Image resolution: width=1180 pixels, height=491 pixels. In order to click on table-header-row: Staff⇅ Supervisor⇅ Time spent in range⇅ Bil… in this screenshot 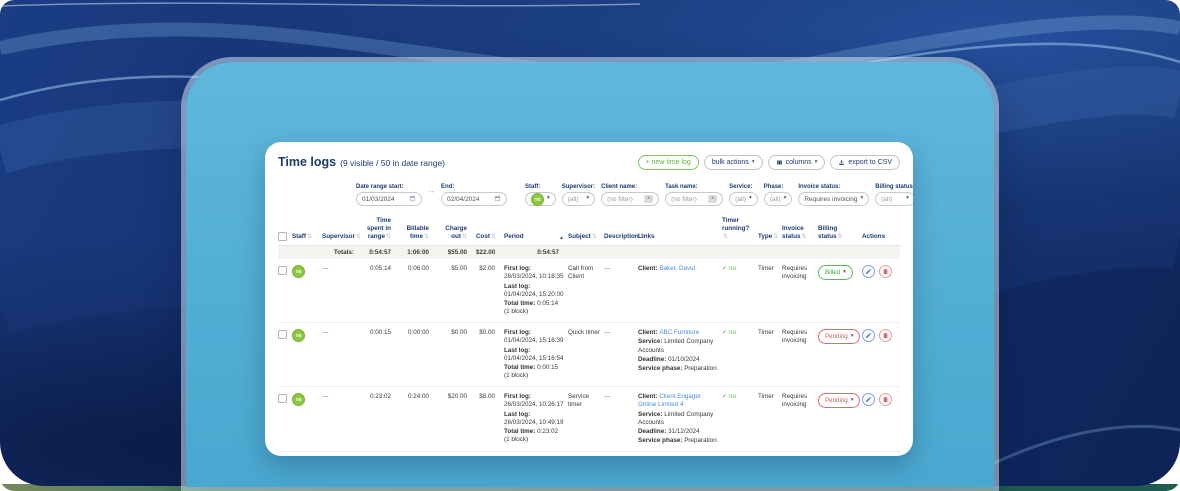, I will do `click(589, 231)`.